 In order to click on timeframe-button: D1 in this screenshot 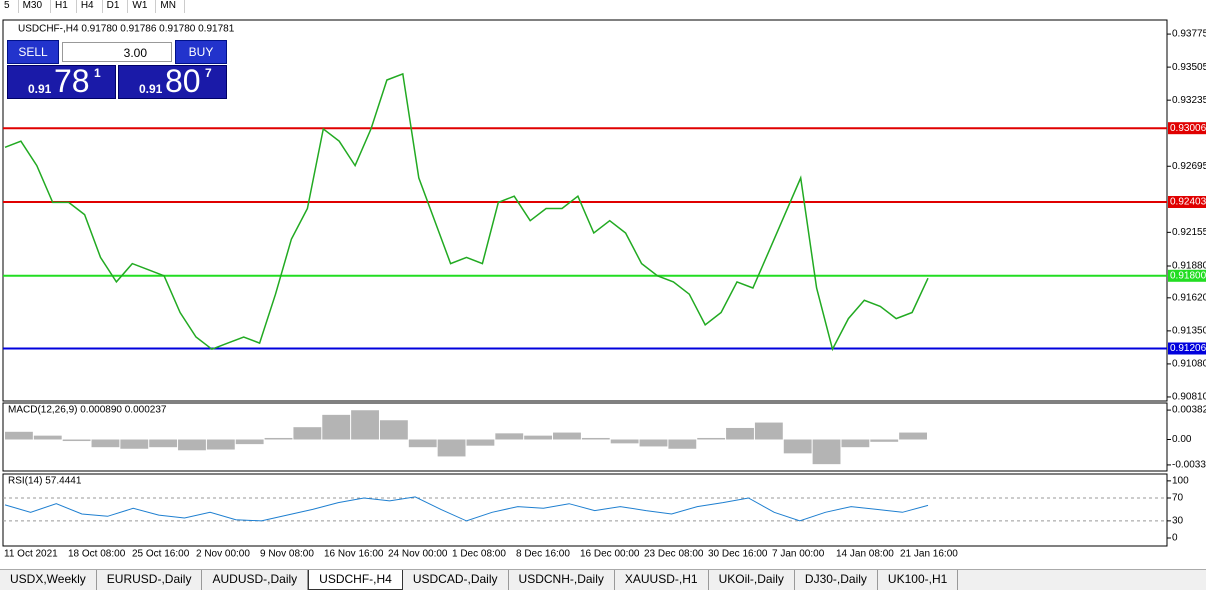, I will do `click(116, 6)`.